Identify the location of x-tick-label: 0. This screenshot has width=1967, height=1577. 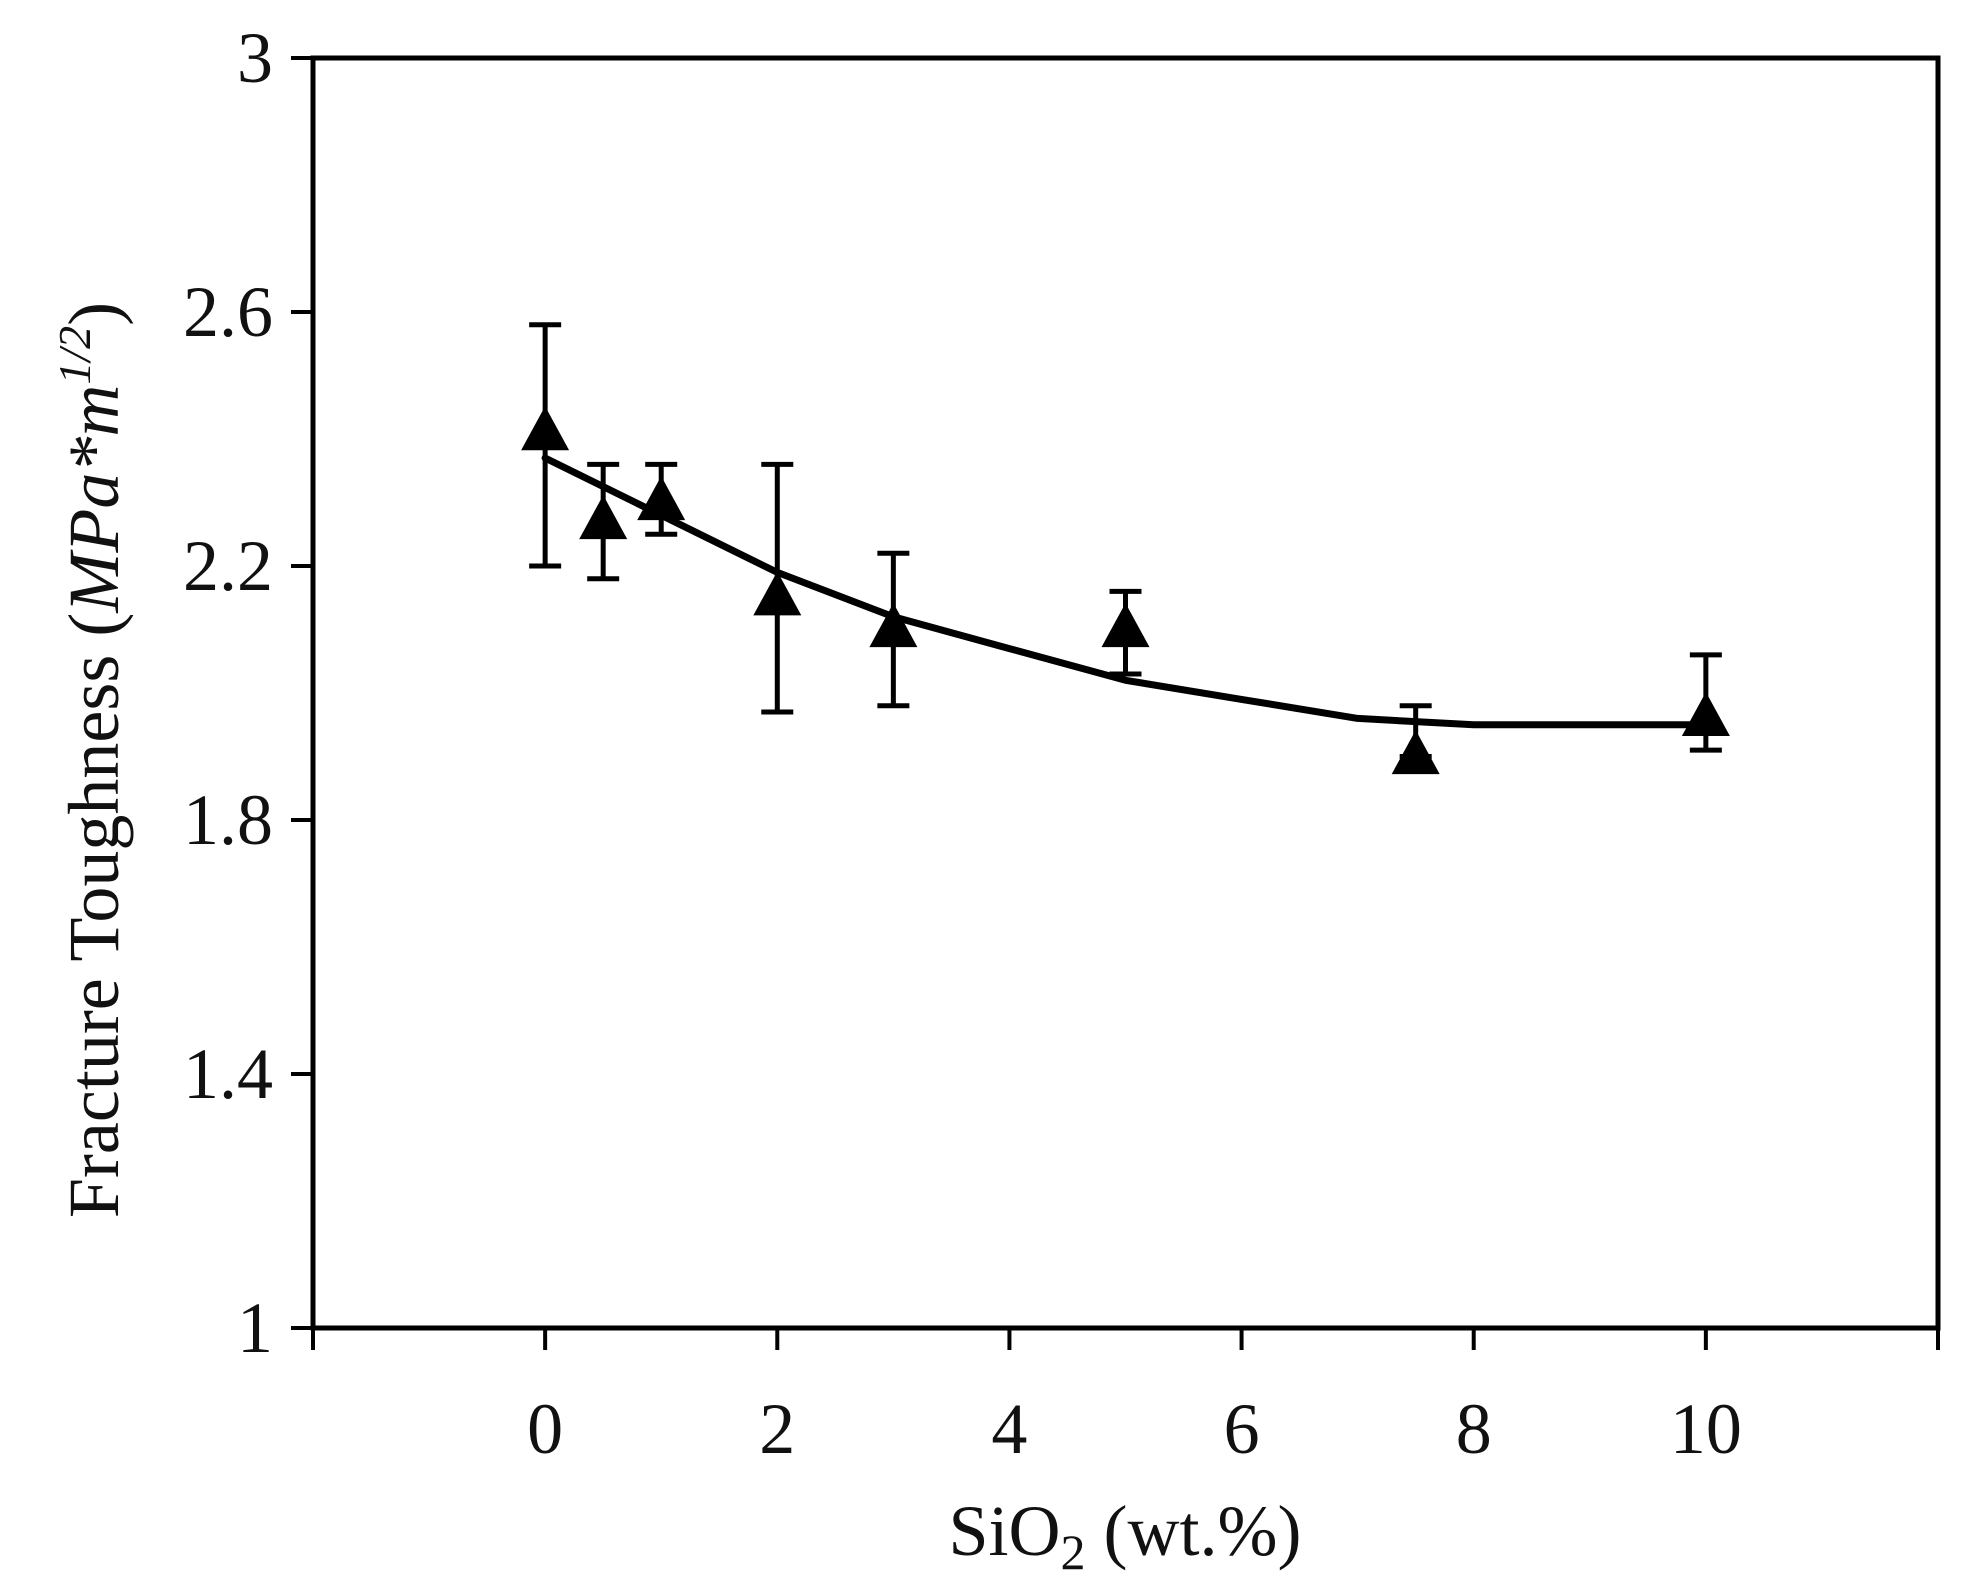
(545, 1429).